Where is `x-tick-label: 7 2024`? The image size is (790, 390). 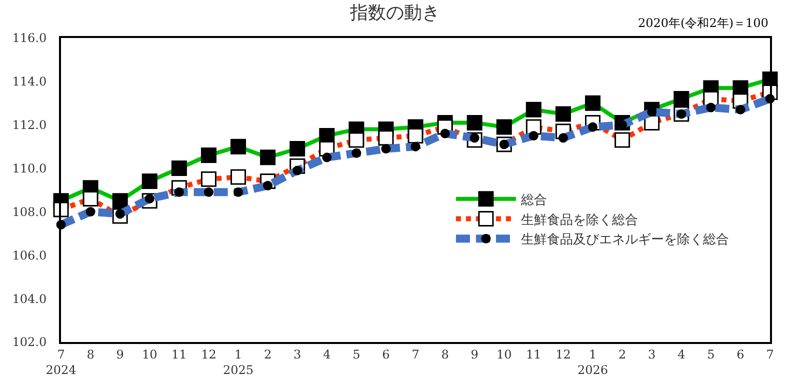
x-tick-label: 7 2024 is located at coordinates (61, 362).